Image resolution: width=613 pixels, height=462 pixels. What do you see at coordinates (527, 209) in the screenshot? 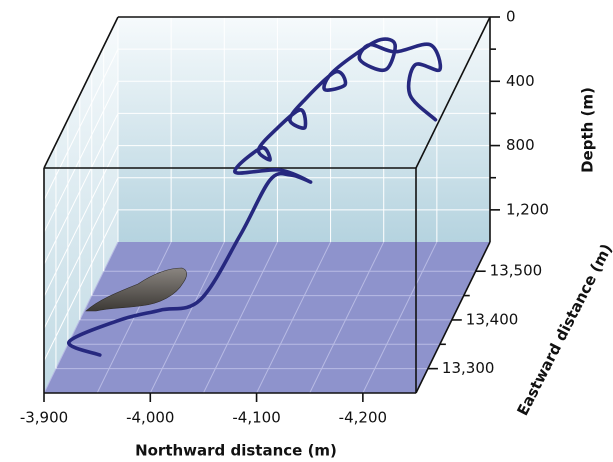
I see `z-tick-label: 1,200` at bounding box center [527, 209].